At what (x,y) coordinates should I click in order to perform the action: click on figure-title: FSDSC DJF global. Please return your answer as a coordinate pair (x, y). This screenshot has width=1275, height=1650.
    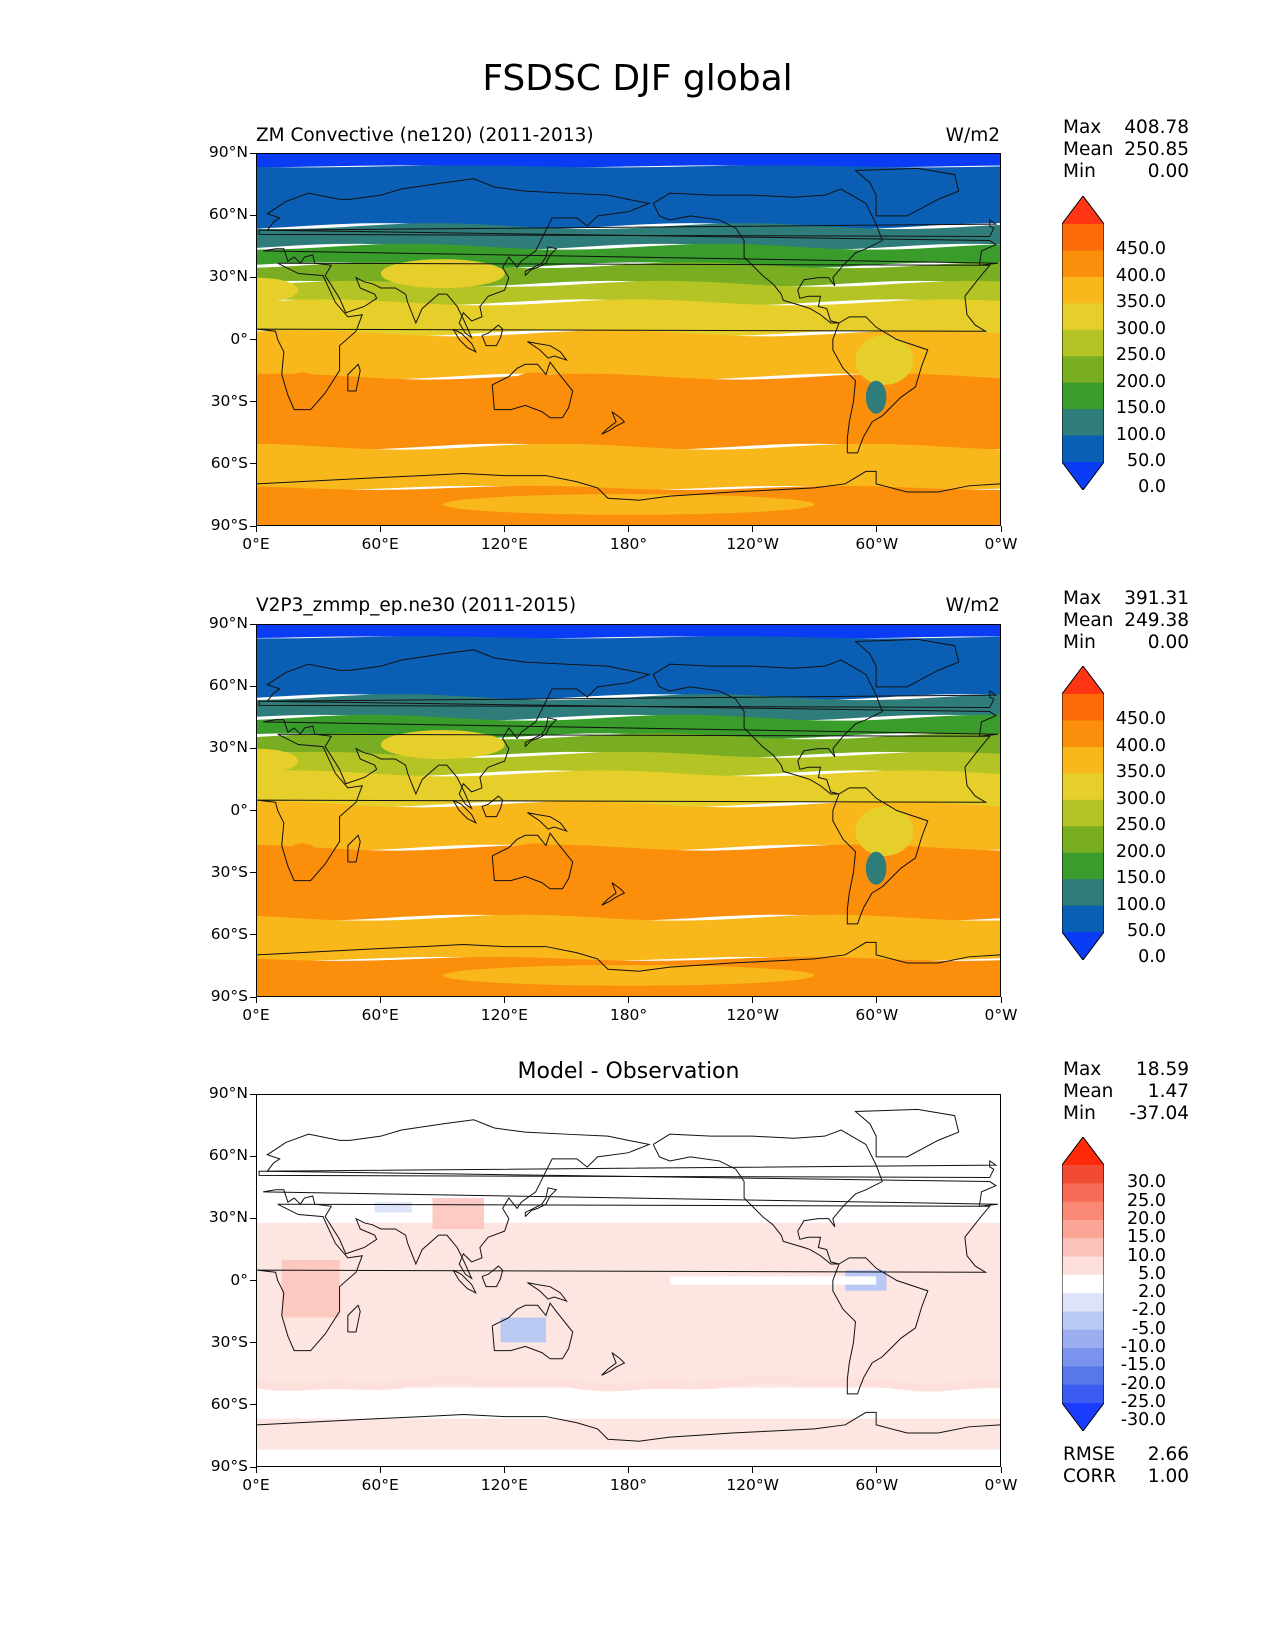
    Looking at the image, I should click on (637, 78).